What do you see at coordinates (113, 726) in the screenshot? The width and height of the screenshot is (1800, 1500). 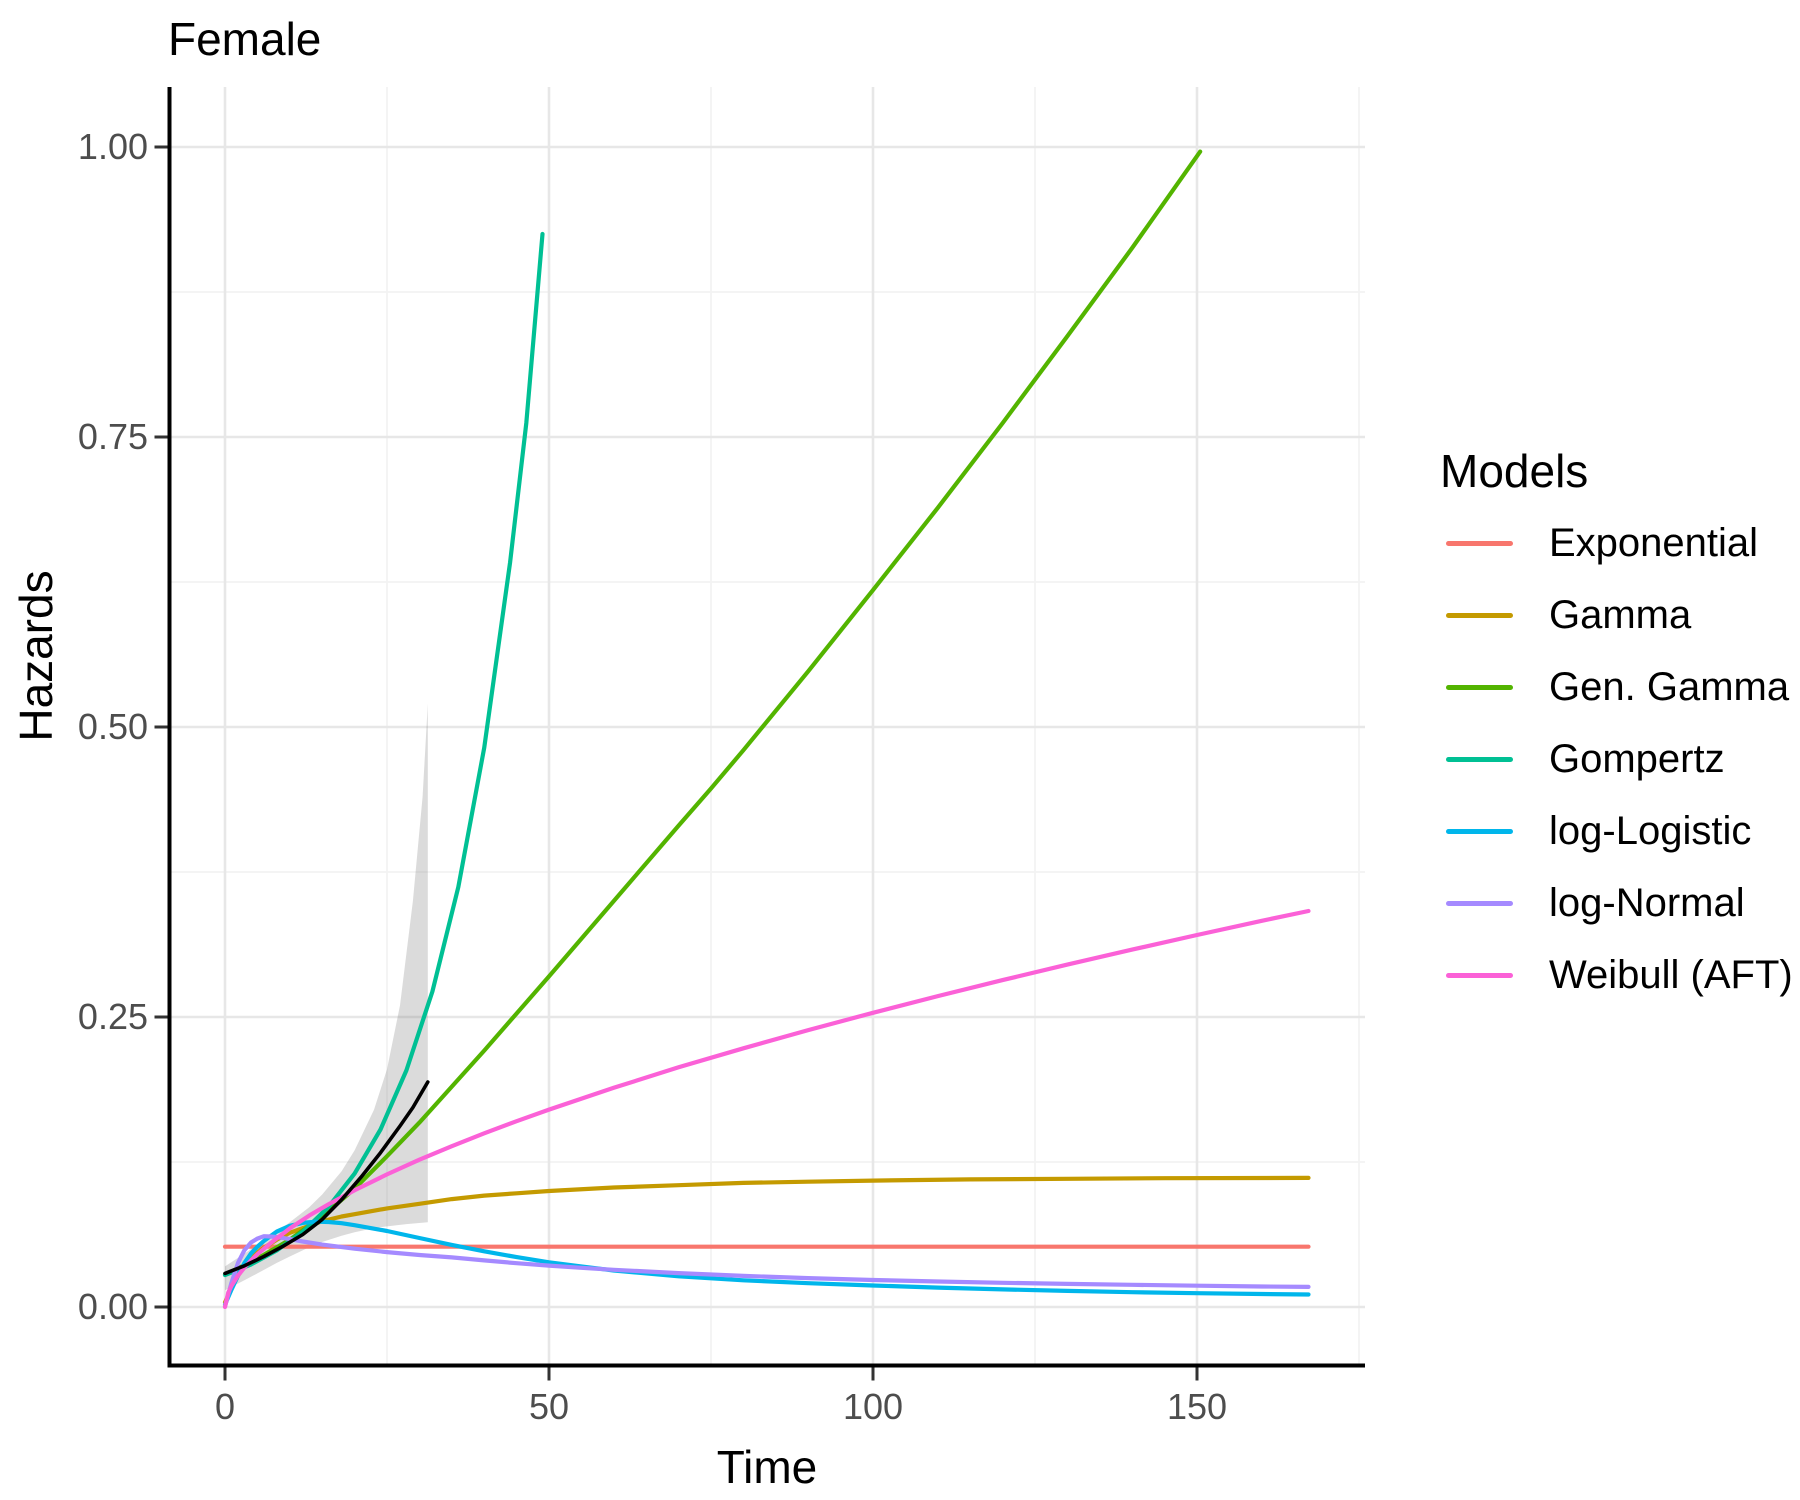 I see `y-tick-label: 0.50` at bounding box center [113, 726].